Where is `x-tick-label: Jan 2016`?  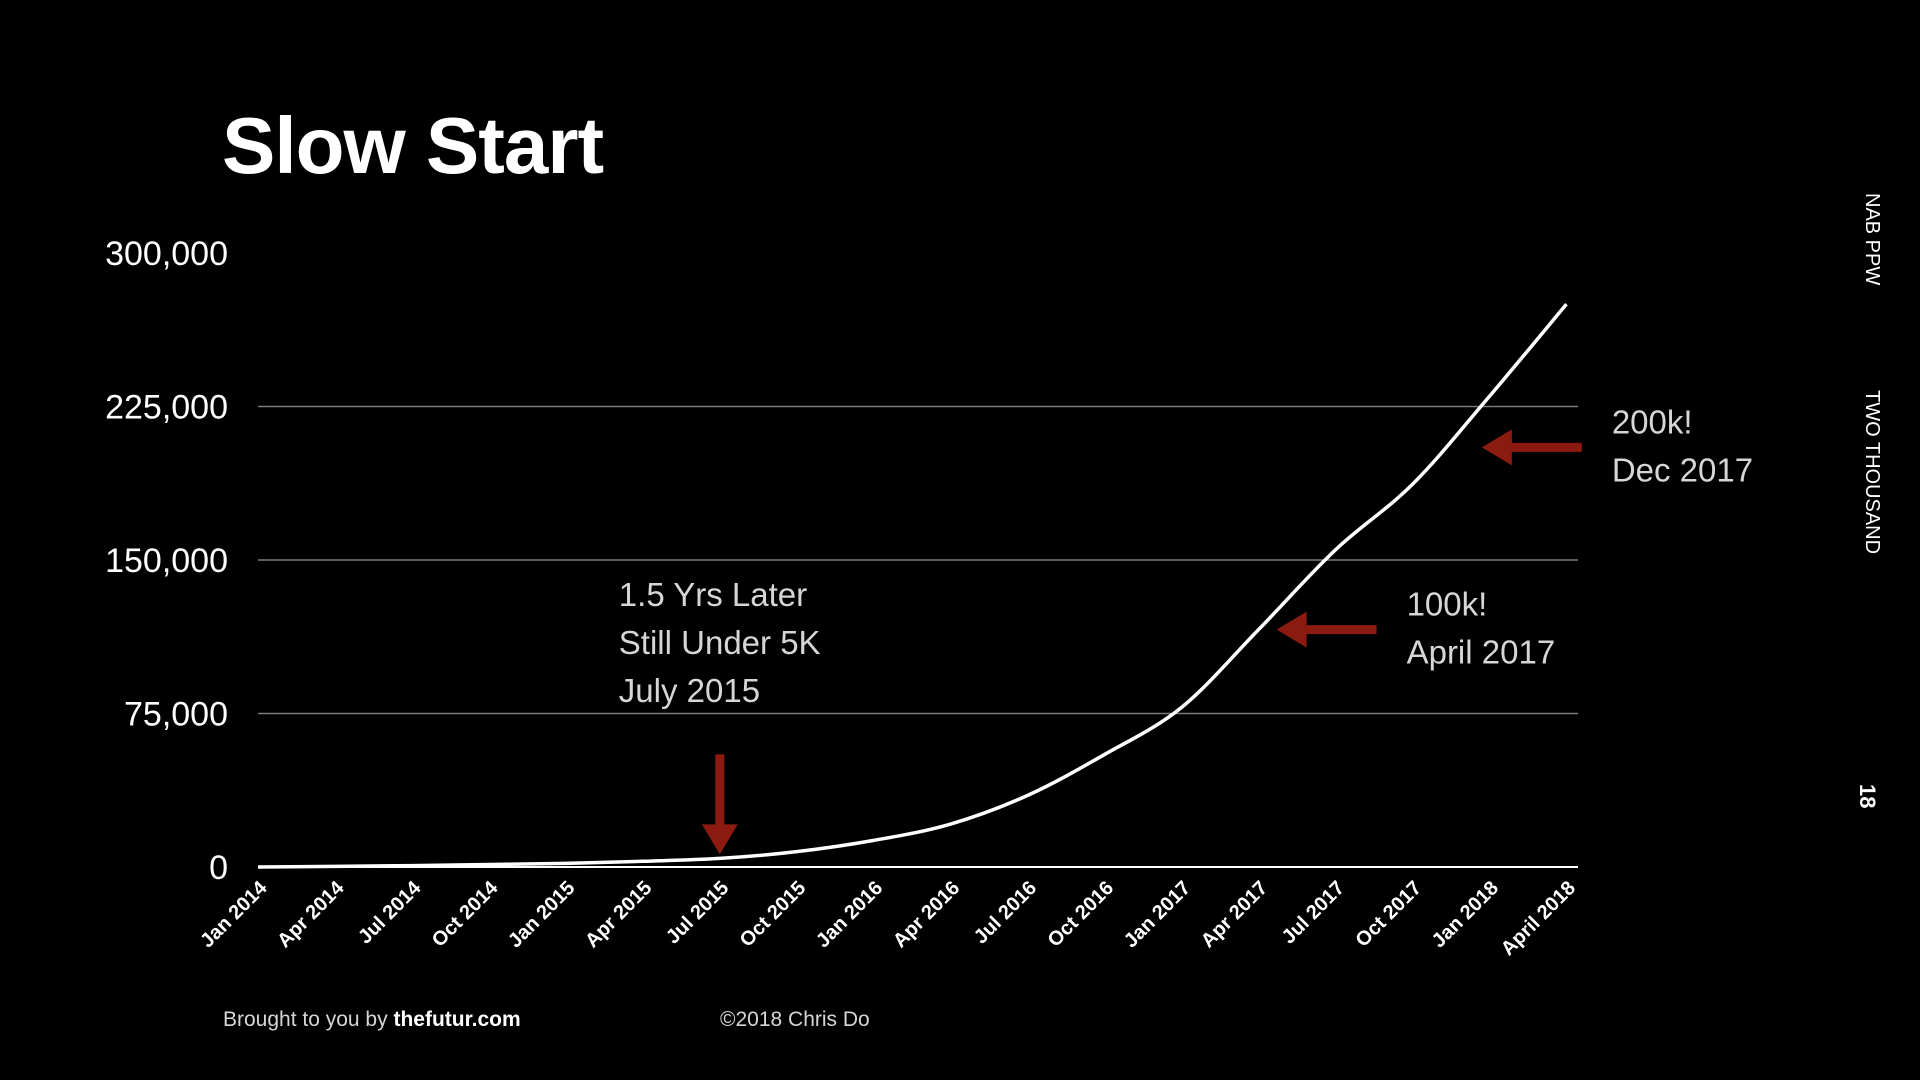
x-tick-label: Jan 2016 is located at coordinates (849, 914).